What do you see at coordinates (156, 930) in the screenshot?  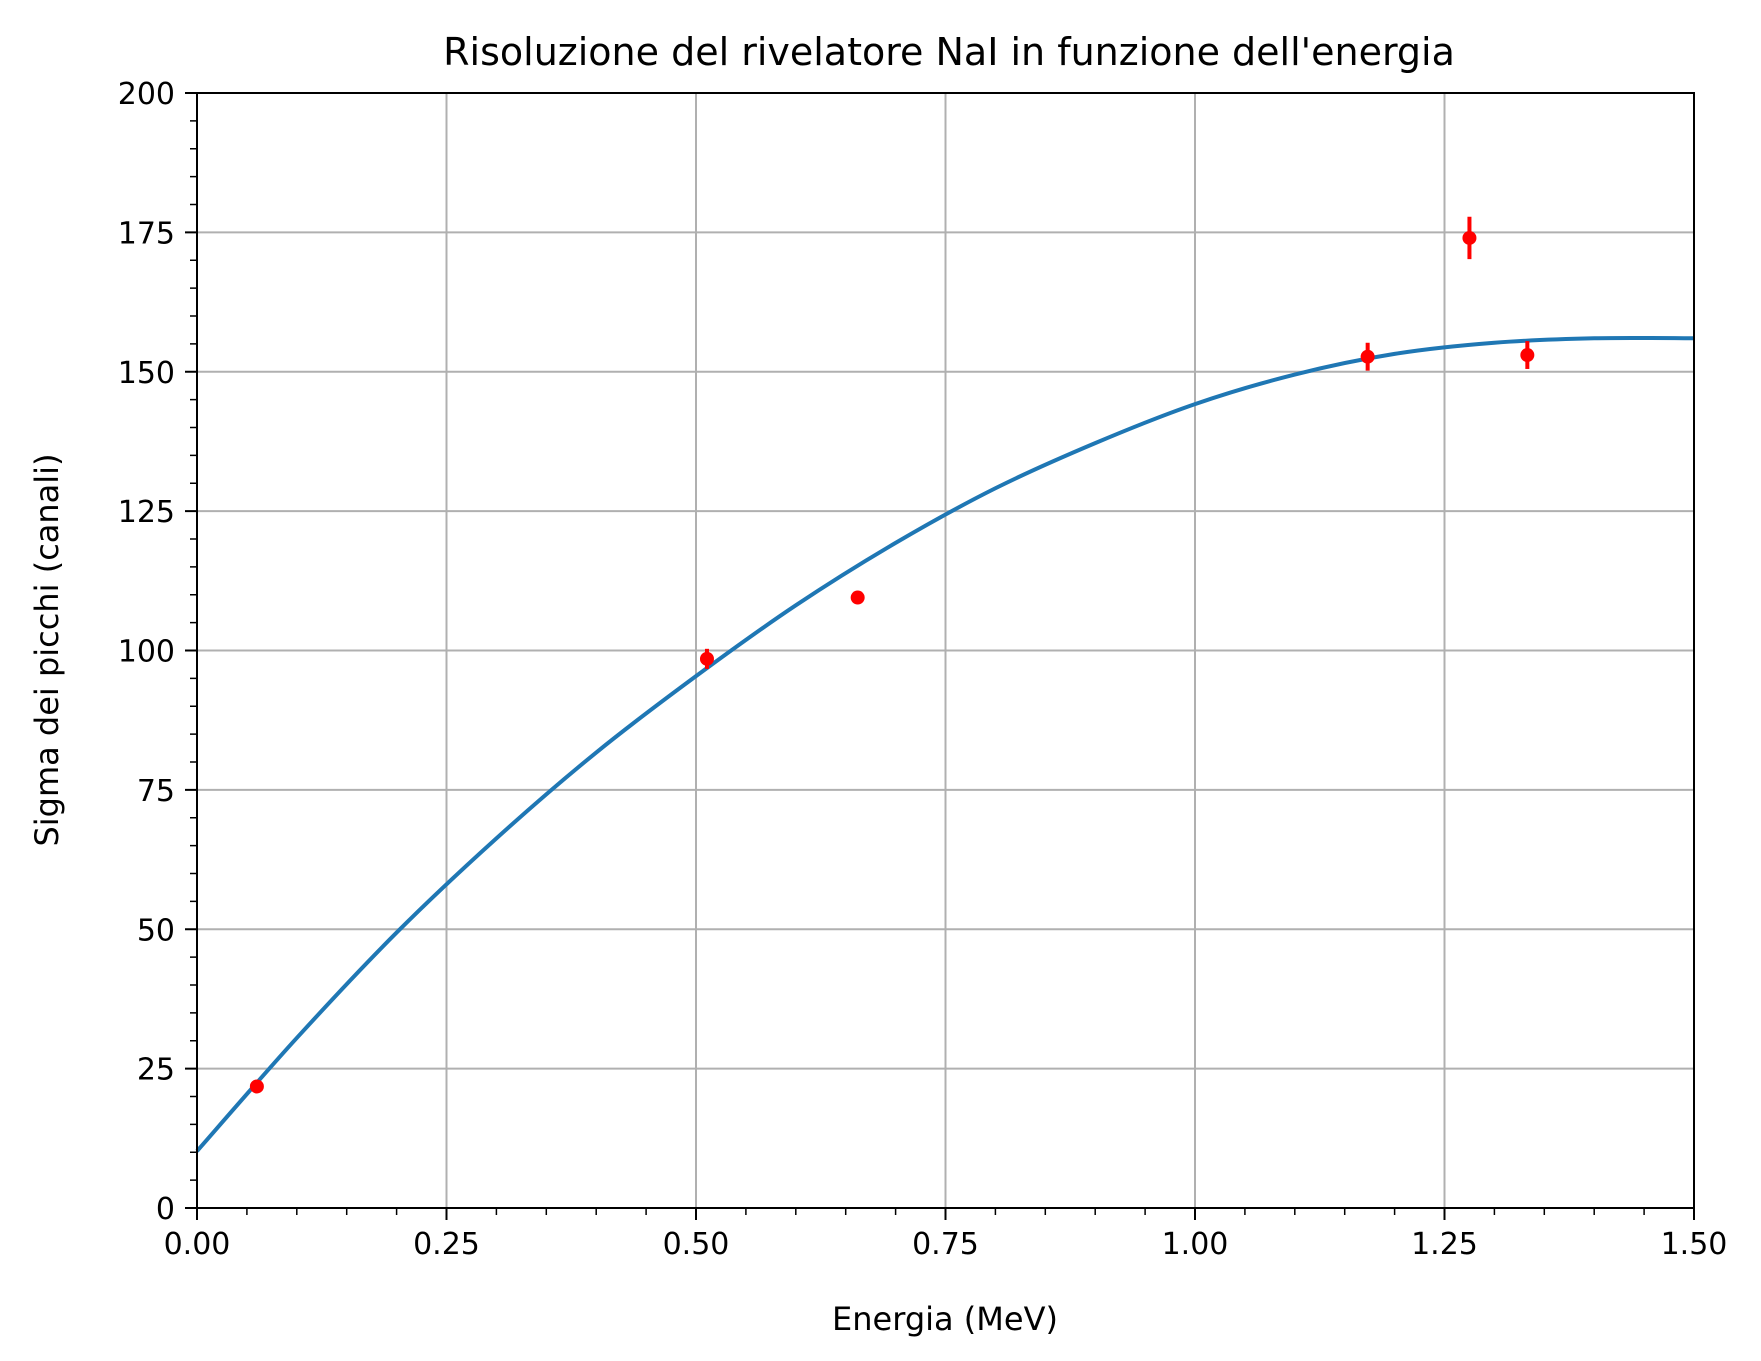 I see `y-tick-label: 50` at bounding box center [156, 930].